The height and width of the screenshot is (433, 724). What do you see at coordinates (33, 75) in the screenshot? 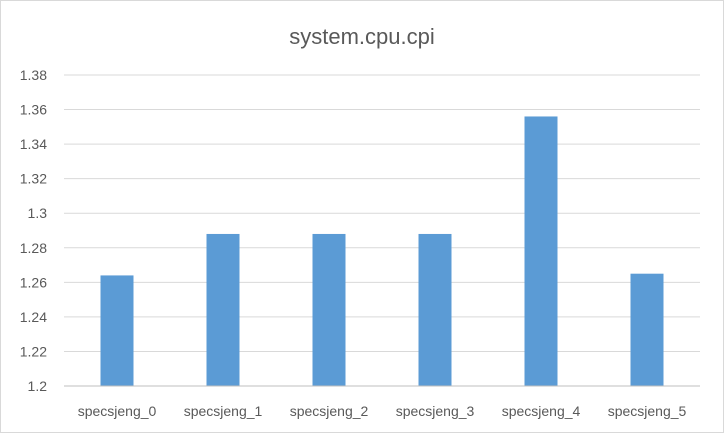
I see `y-tick-label: 1.38` at bounding box center [33, 75].